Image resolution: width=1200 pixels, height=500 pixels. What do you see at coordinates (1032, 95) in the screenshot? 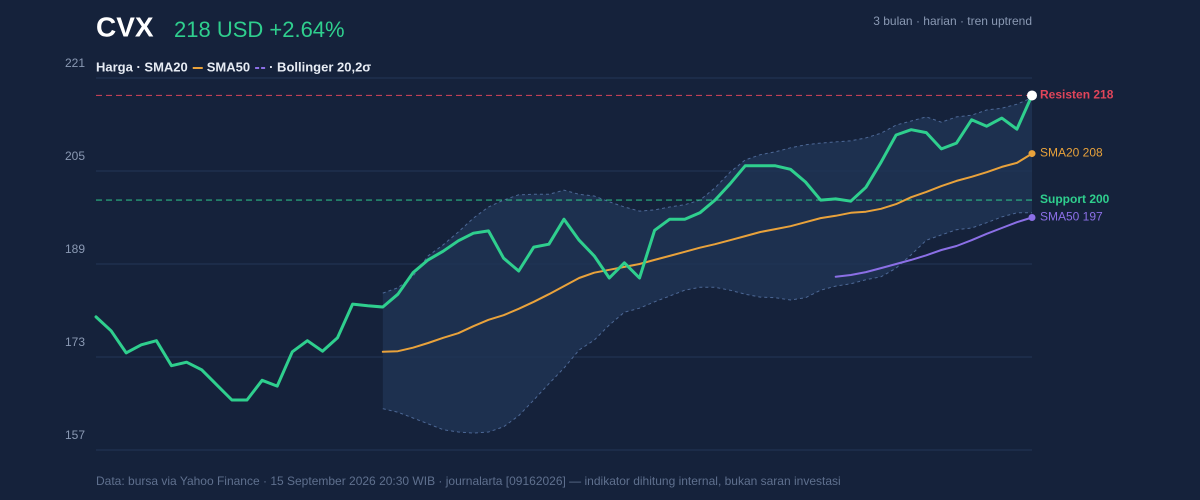
I see `price-end-dot` at bounding box center [1032, 95].